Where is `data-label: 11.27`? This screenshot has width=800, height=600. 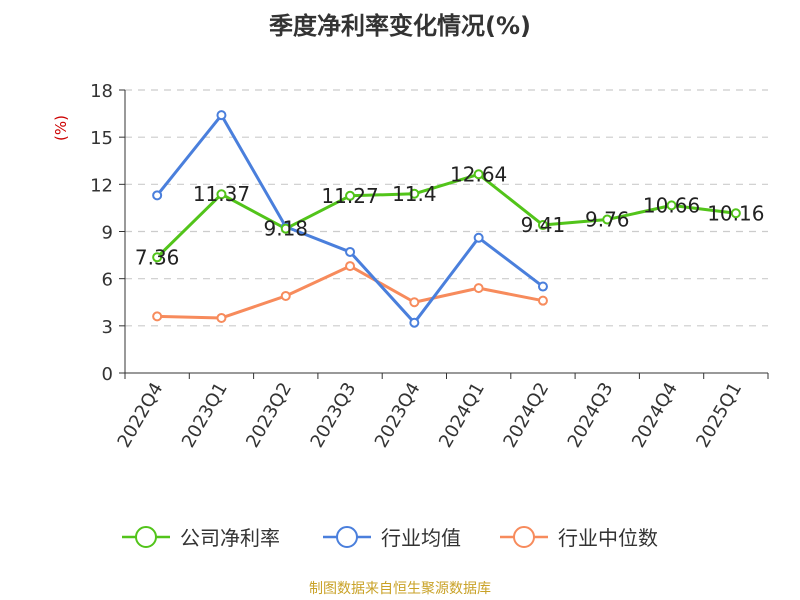 data-label: 11.27 is located at coordinates (349, 196).